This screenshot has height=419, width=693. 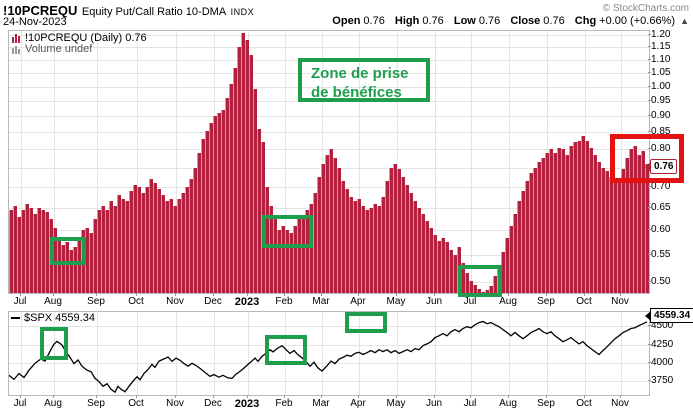 I want to click on month-label: Apr, so click(x=358, y=403).